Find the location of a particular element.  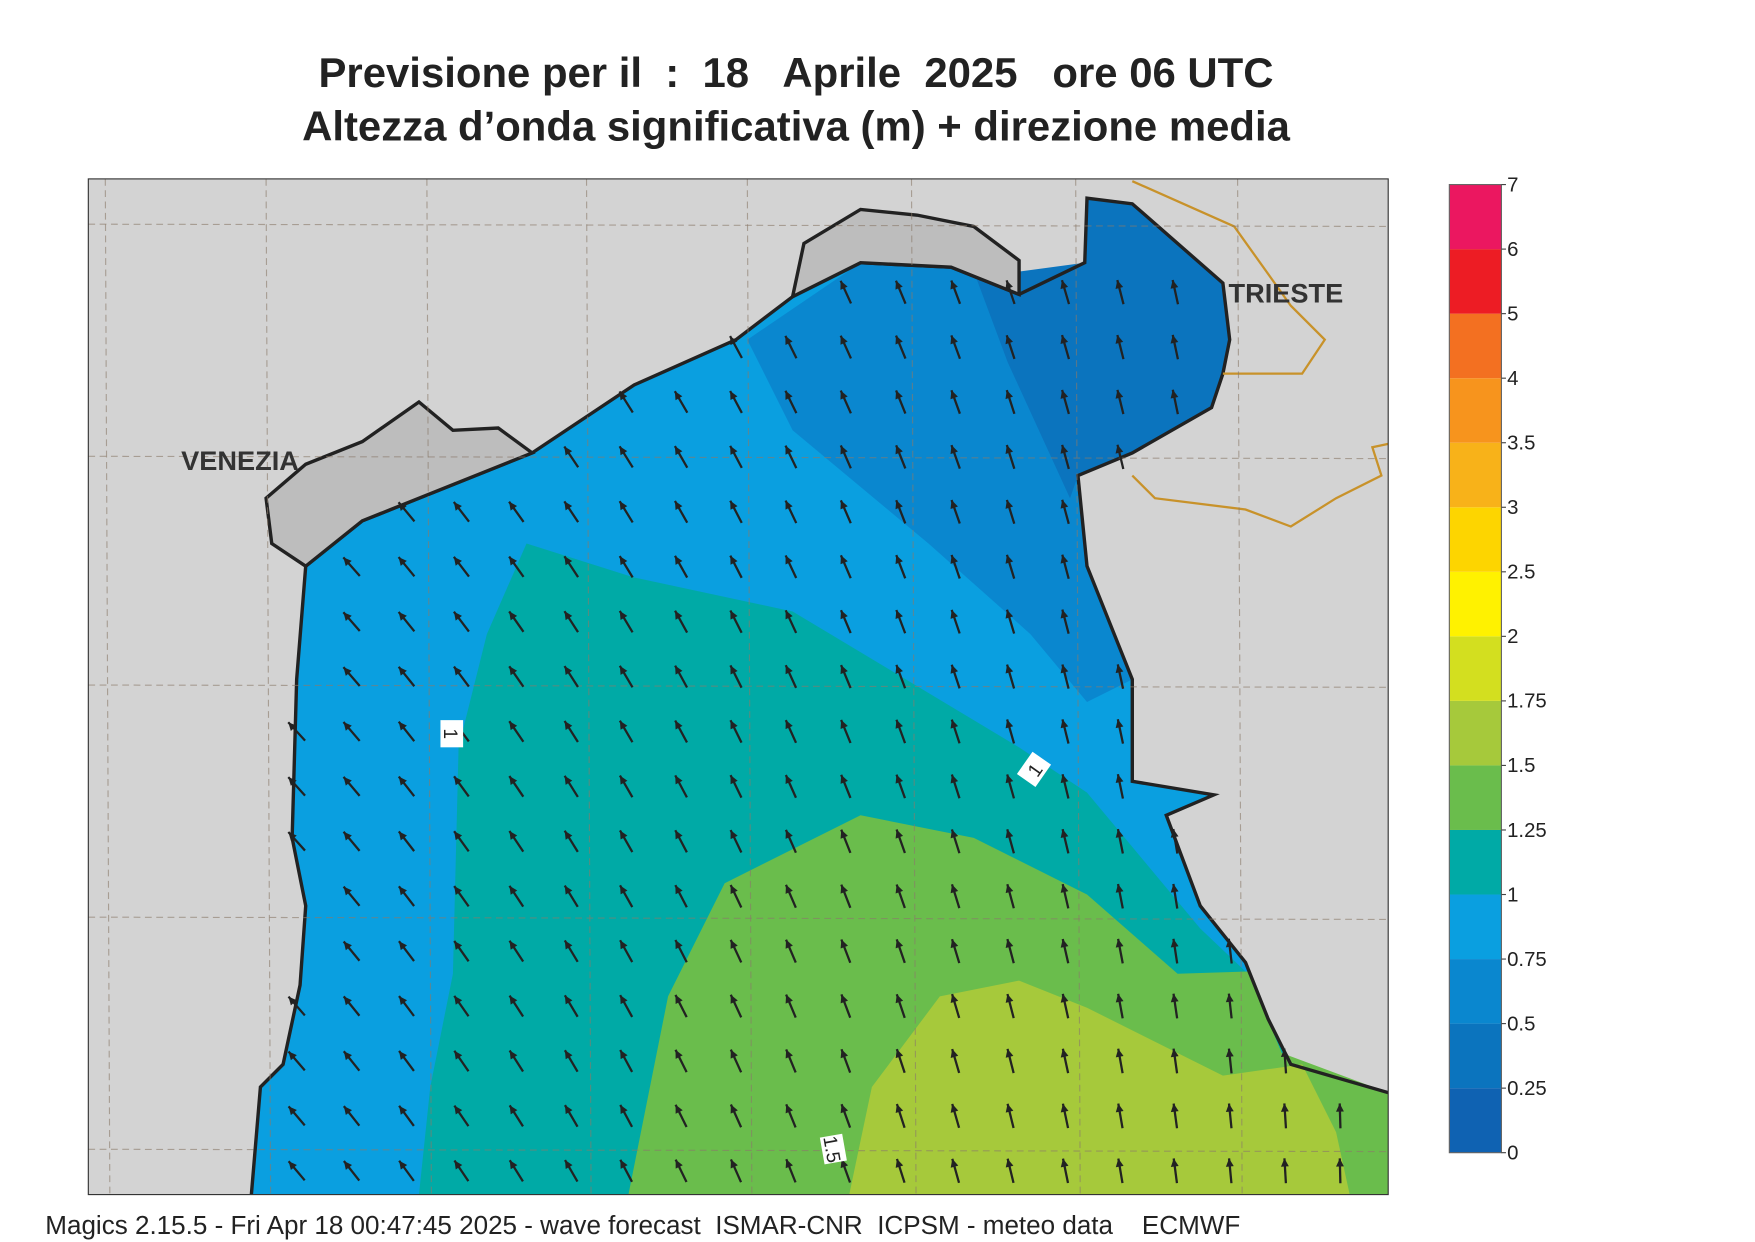

contour-label: 1 is located at coordinates (1034, 769).